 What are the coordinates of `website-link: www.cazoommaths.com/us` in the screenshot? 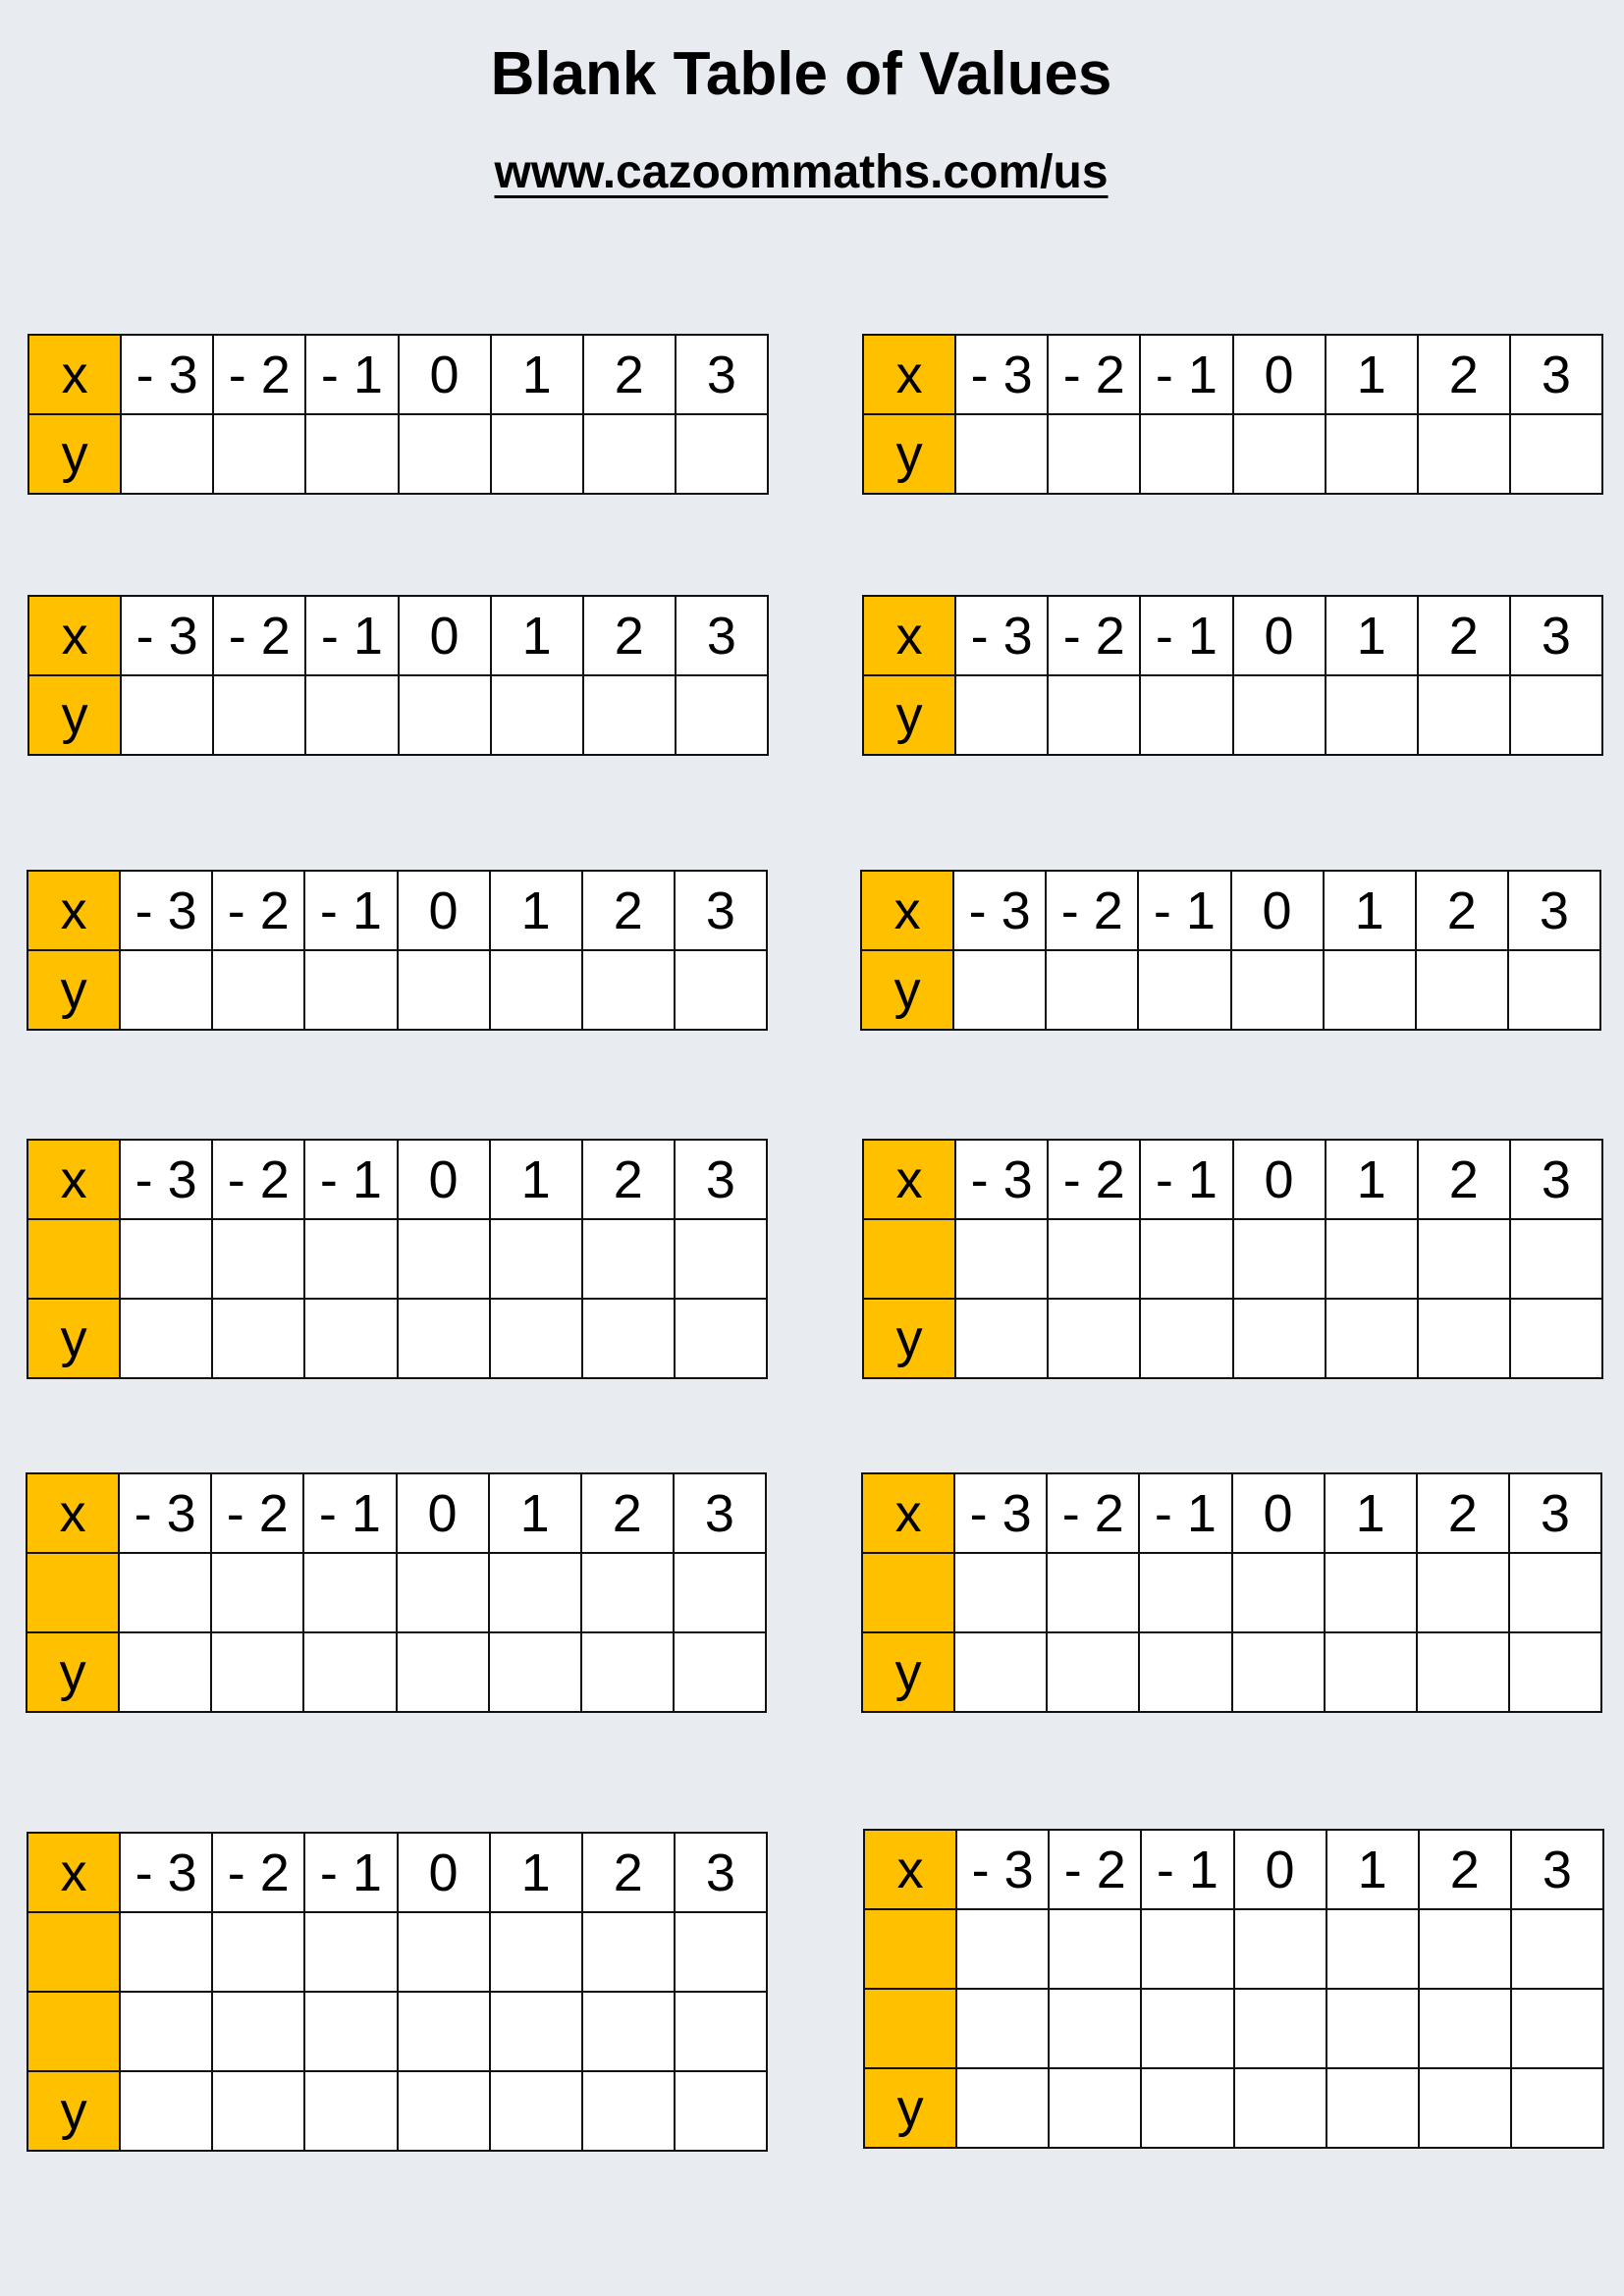 It's located at (801, 172).